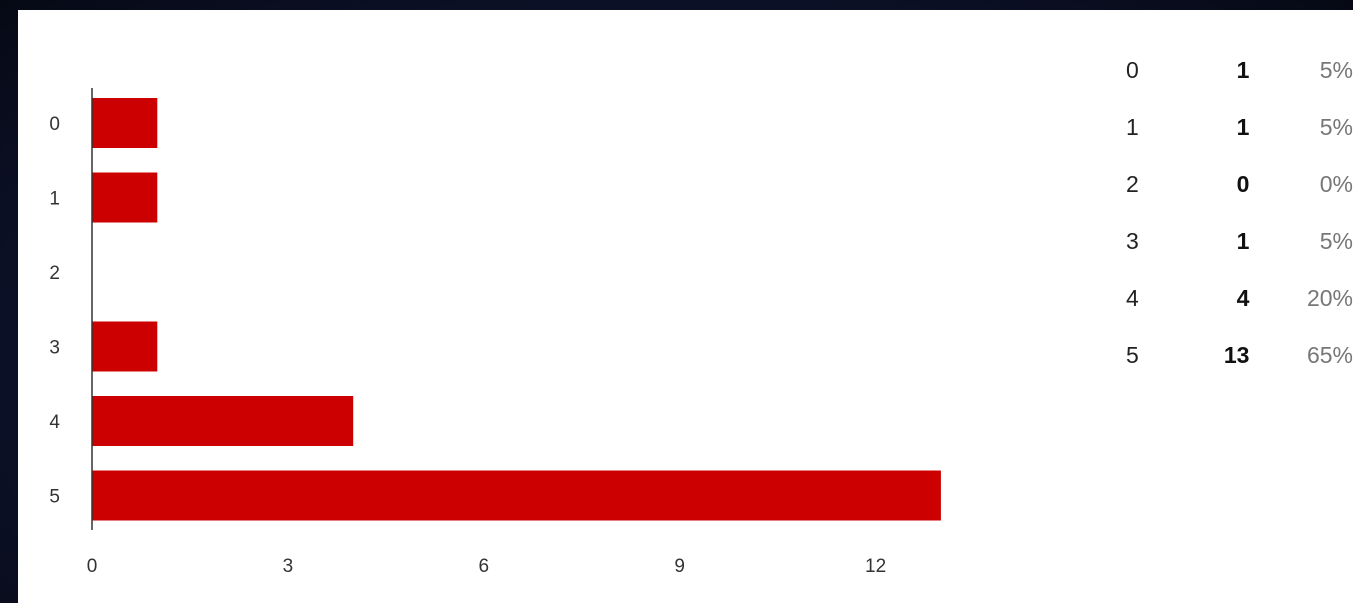 The width and height of the screenshot is (1353, 603). I want to click on summary-count: 13, so click(1236, 355).